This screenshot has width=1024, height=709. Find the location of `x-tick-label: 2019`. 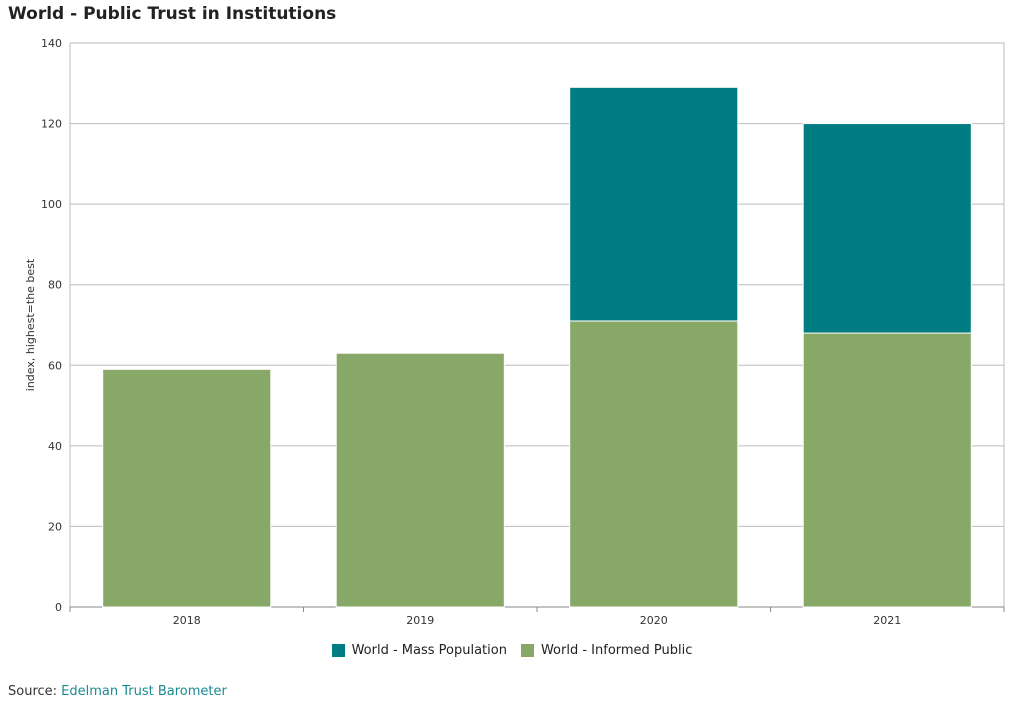

x-tick-label: 2019 is located at coordinates (420, 620).